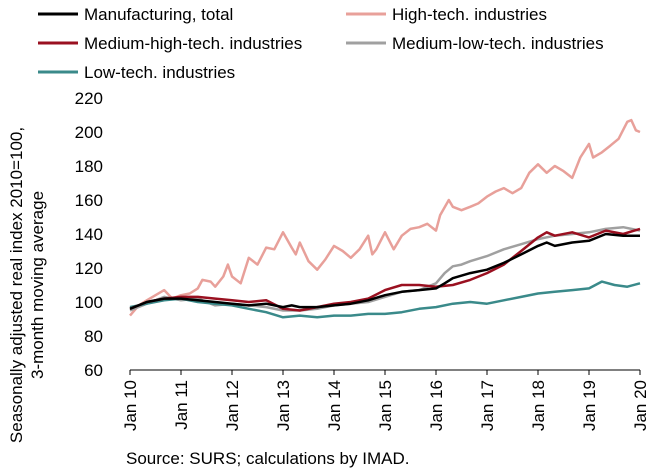 The image size is (650, 473). I want to click on legend-label-high-tech: High-tech. industries, so click(469, 14).